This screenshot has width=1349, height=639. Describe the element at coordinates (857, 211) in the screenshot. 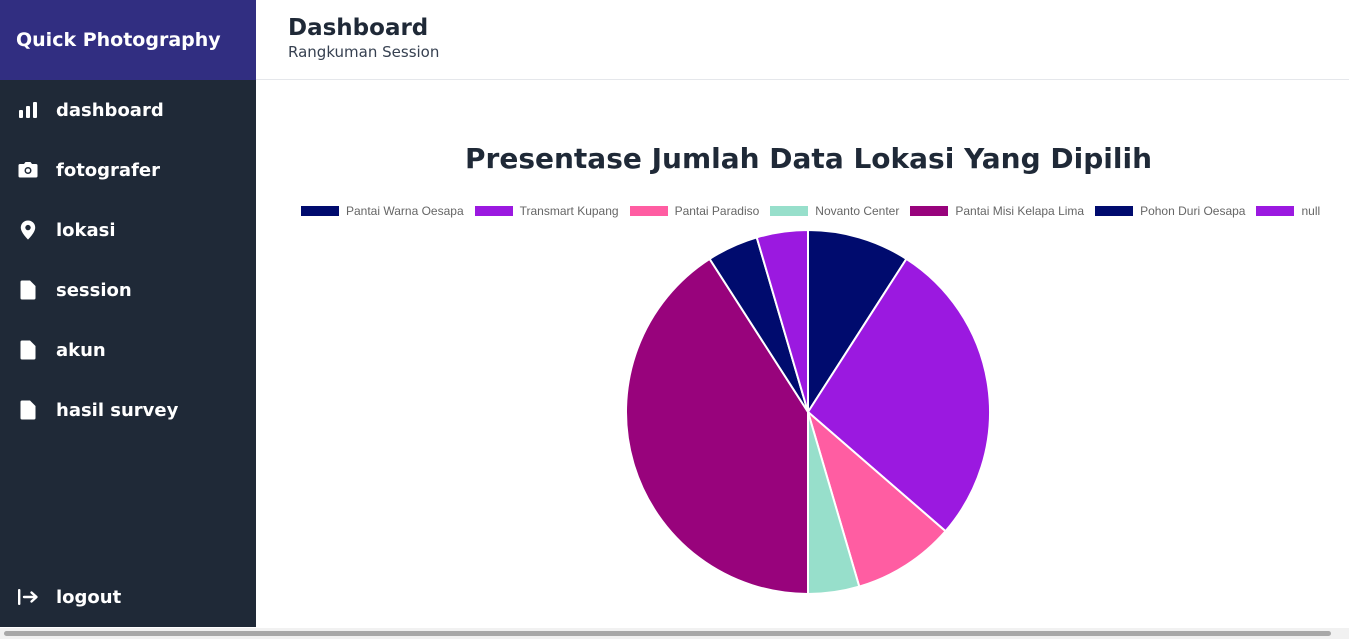

I see `legend-label: Novanto Center` at that location.